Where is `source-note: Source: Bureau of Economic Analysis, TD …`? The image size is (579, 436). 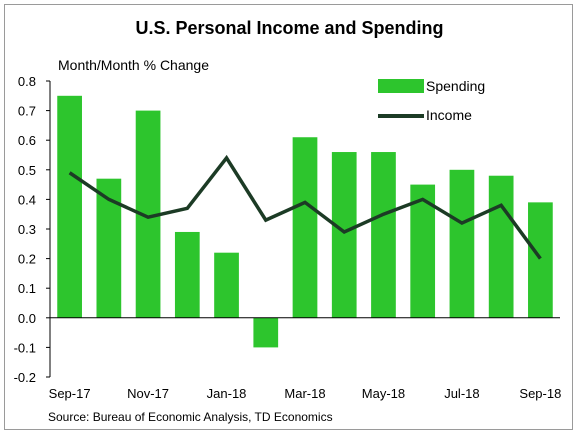 source-note: Source: Bureau of Economic Analysis, TD … is located at coordinates (190, 417).